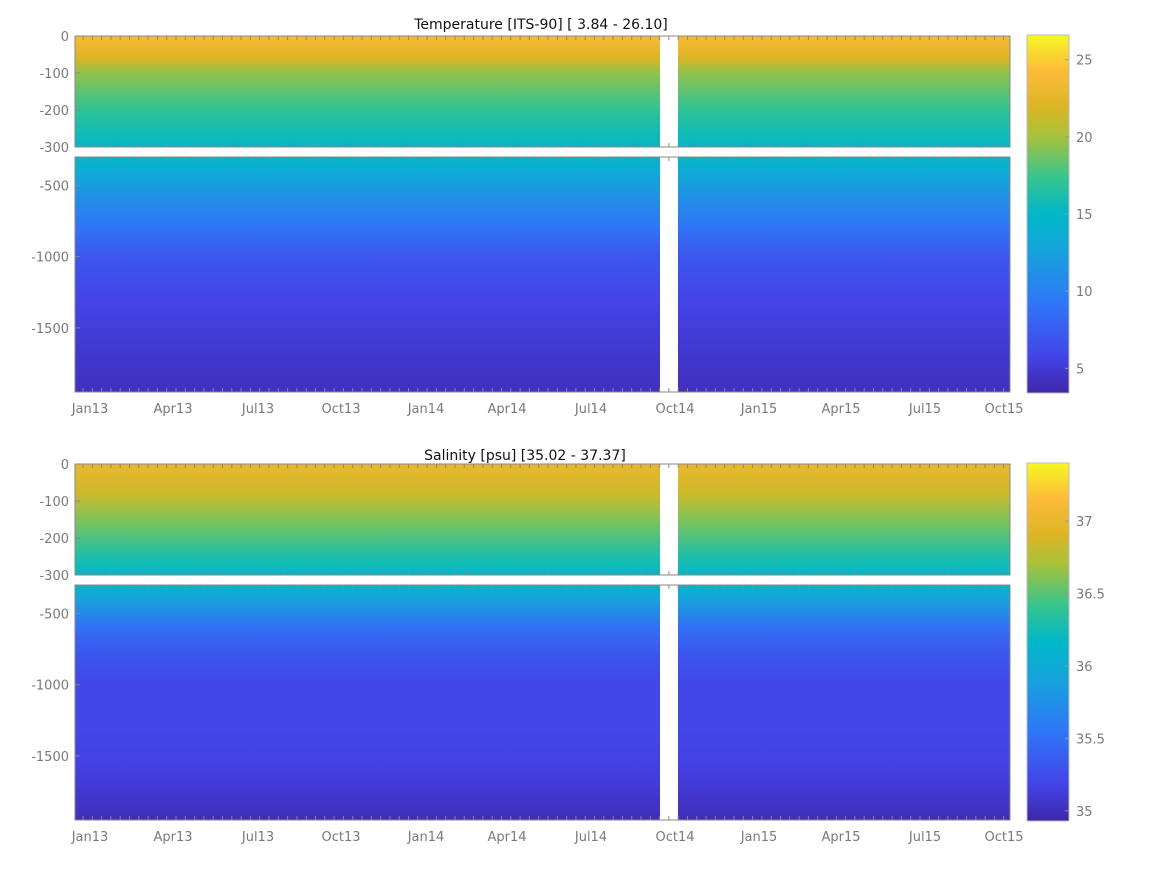 Image resolution: width=1167 pixels, height=879 pixels. Describe the element at coordinates (525, 456) in the screenshot. I see `salinity-title: Salinity [psu] [35.02 - 37.37]` at that location.